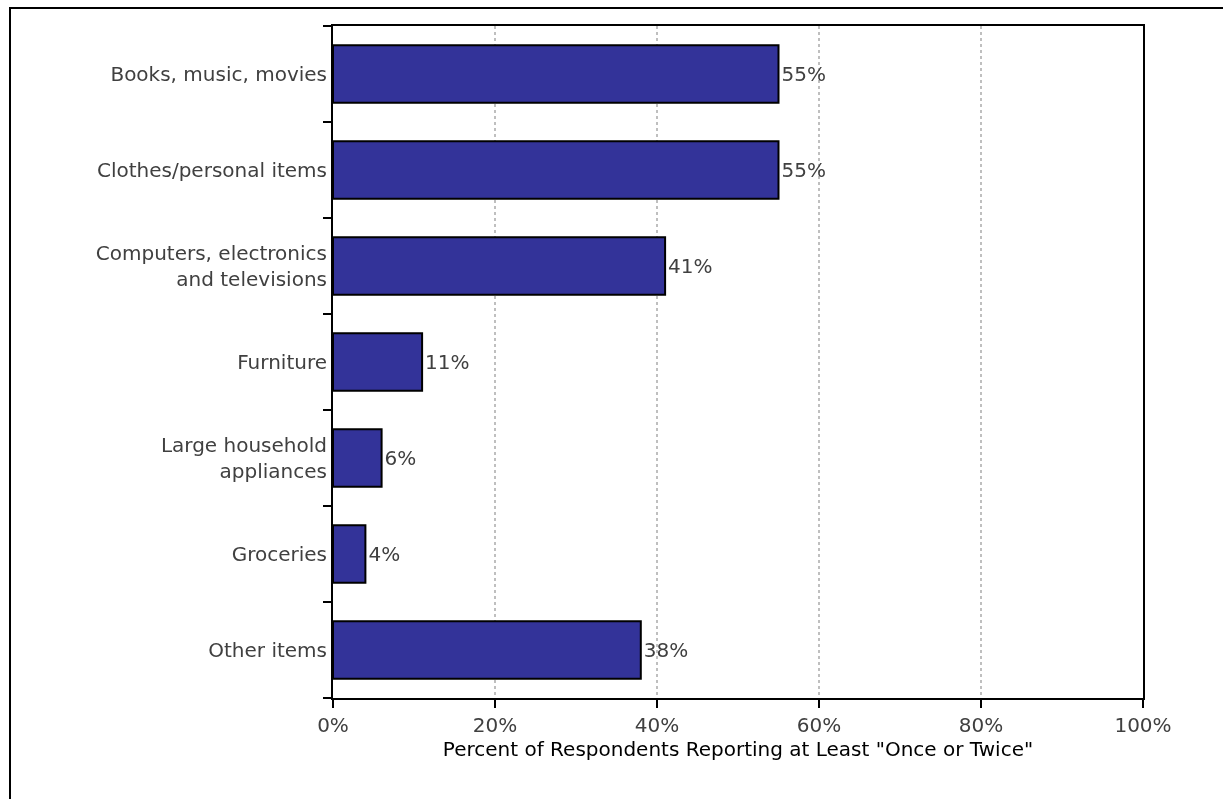 The width and height of the screenshot is (1223, 799). I want to click on data-label: 6%, so click(400, 458).